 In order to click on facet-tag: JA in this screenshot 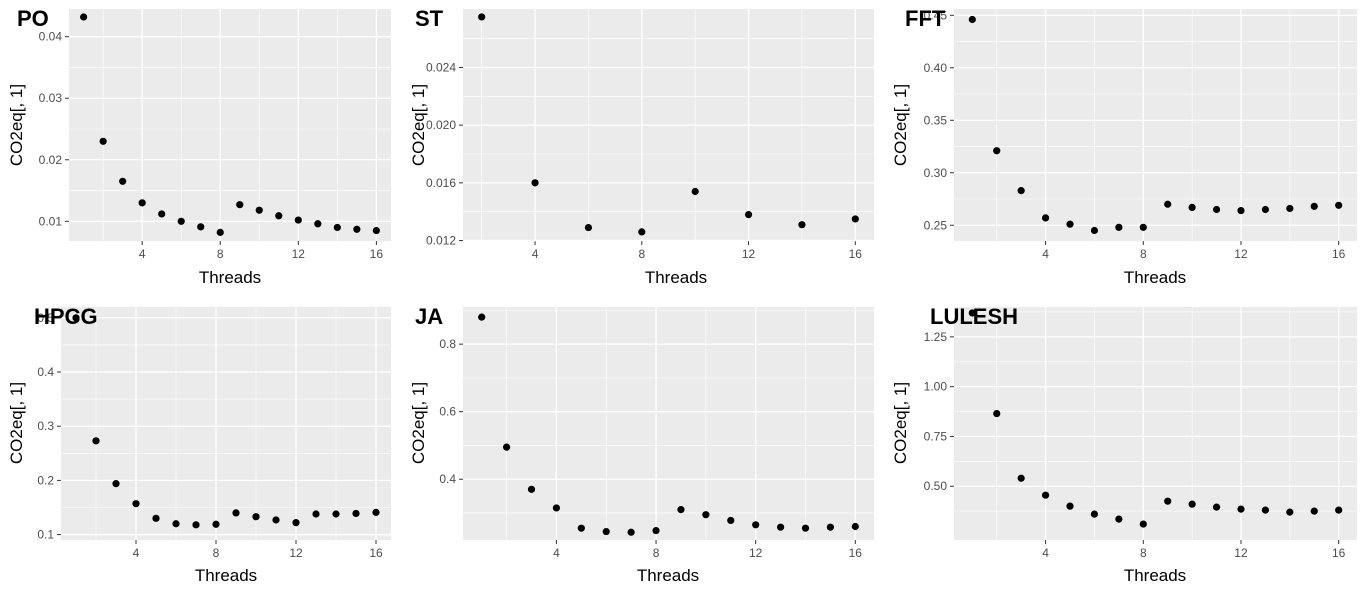, I will do `click(429, 316)`.